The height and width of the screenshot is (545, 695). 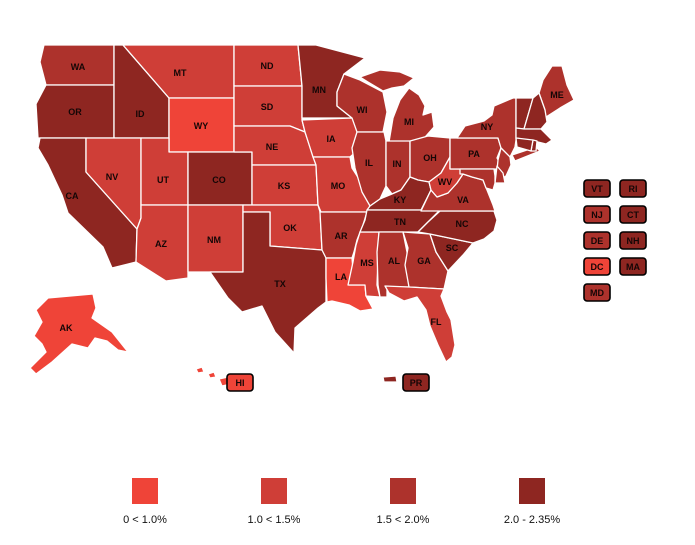 What do you see at coordinates (201, 125) in the screenshot?
I see `state-wy` at bounding box center [201, 125].